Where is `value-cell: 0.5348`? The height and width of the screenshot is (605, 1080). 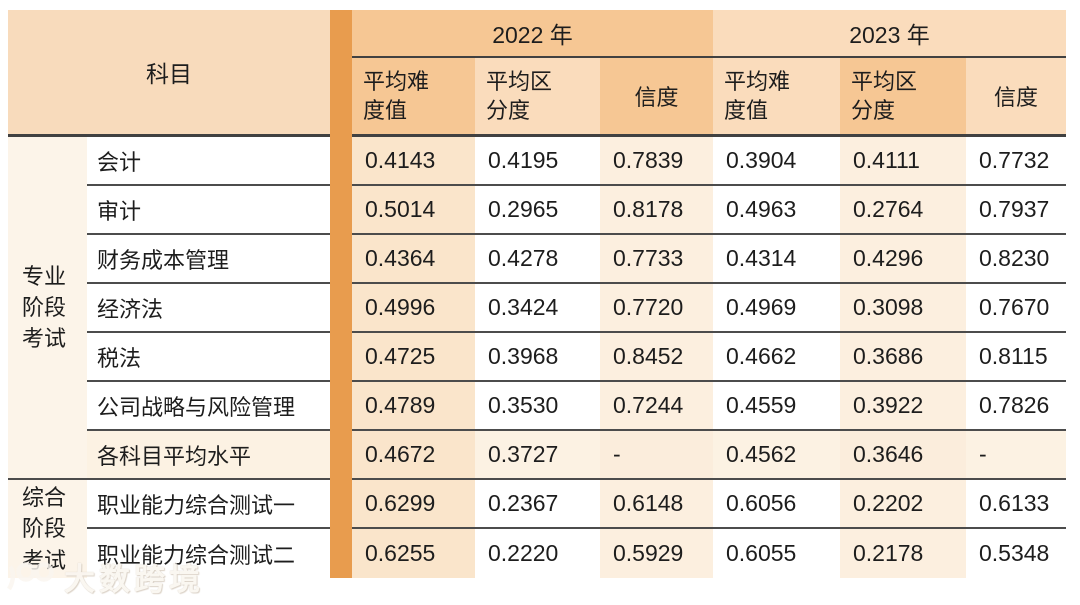
value-cell: 0.5348 is located at coordinates (1016, 553).